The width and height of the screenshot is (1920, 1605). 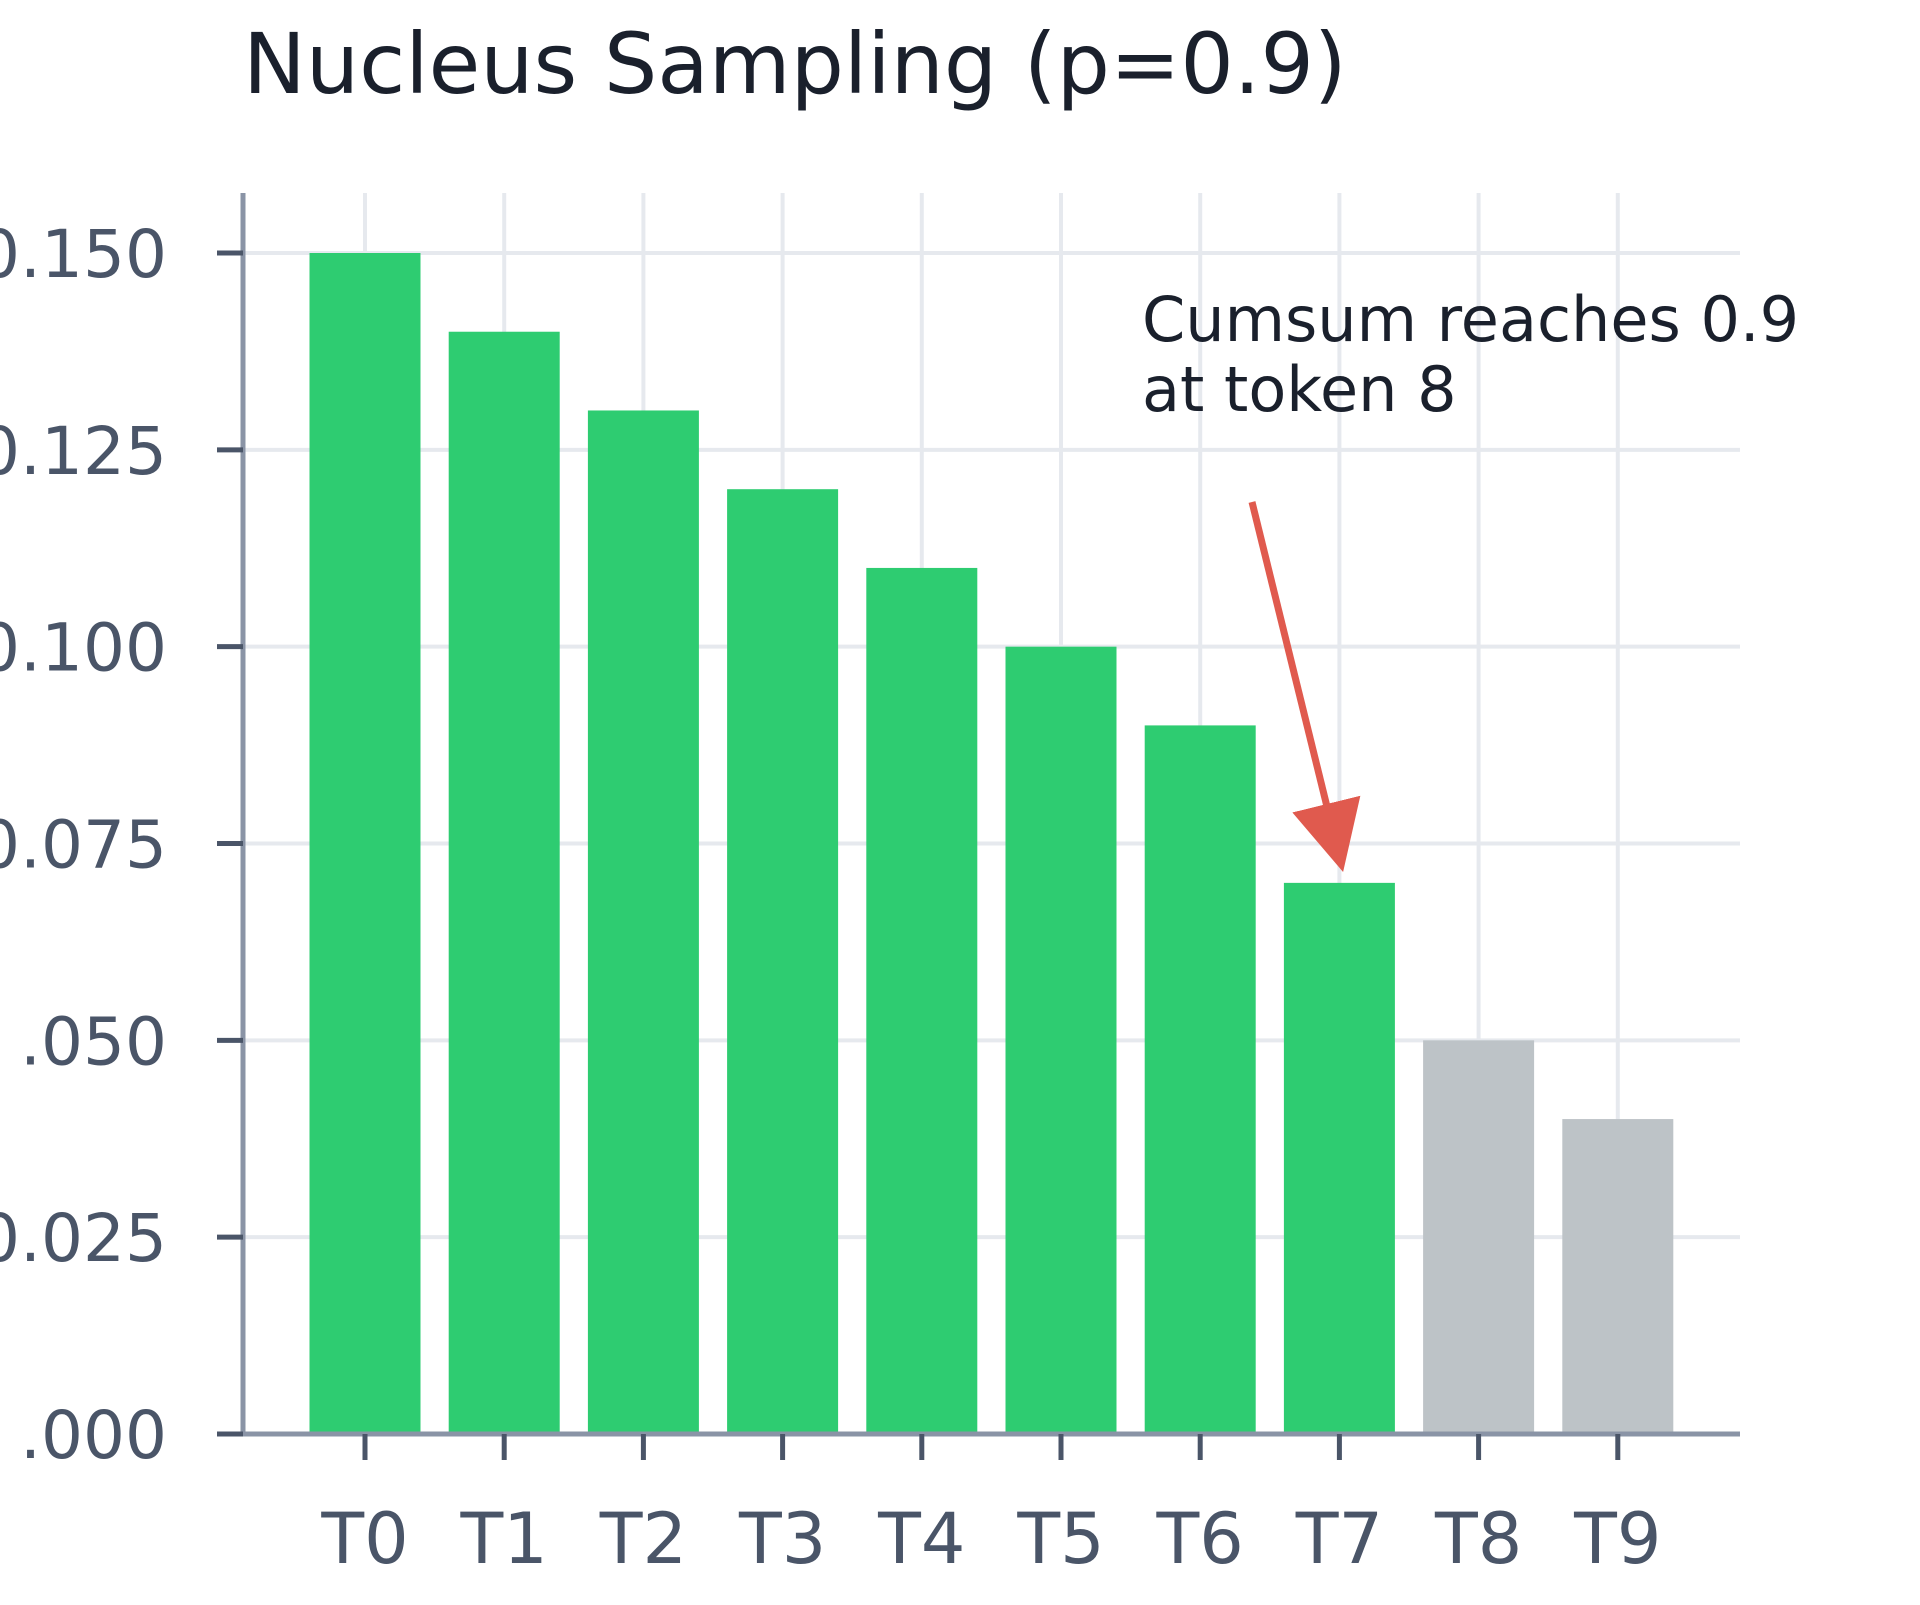 I want to click on y-tick-label: 0.100, so click(x=83, y=648).